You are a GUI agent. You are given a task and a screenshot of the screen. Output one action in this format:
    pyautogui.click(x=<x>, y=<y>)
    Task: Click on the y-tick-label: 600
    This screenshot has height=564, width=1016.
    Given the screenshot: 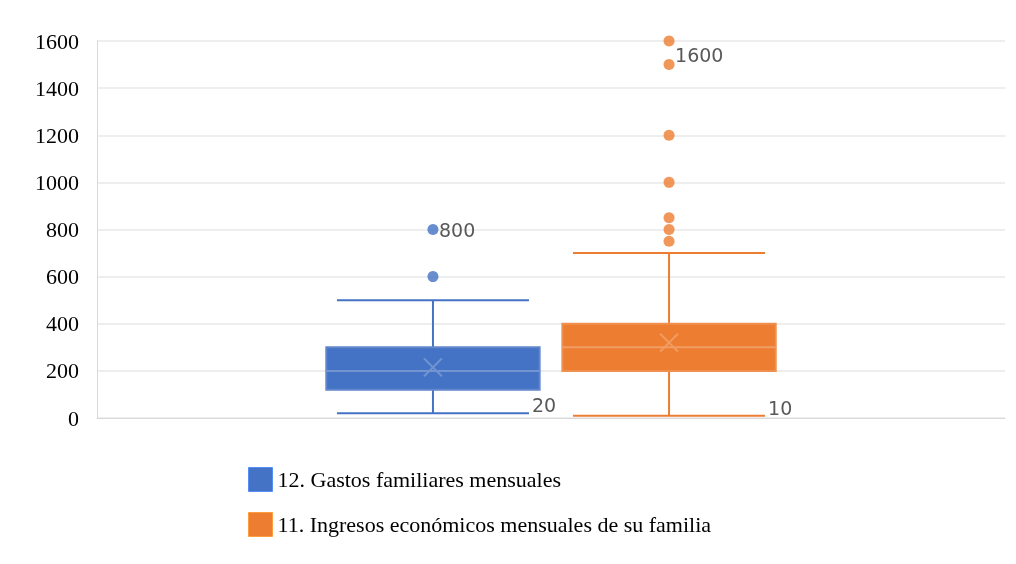 What is the action you would take?
    pyautogui.click(x=62, y=277)
    